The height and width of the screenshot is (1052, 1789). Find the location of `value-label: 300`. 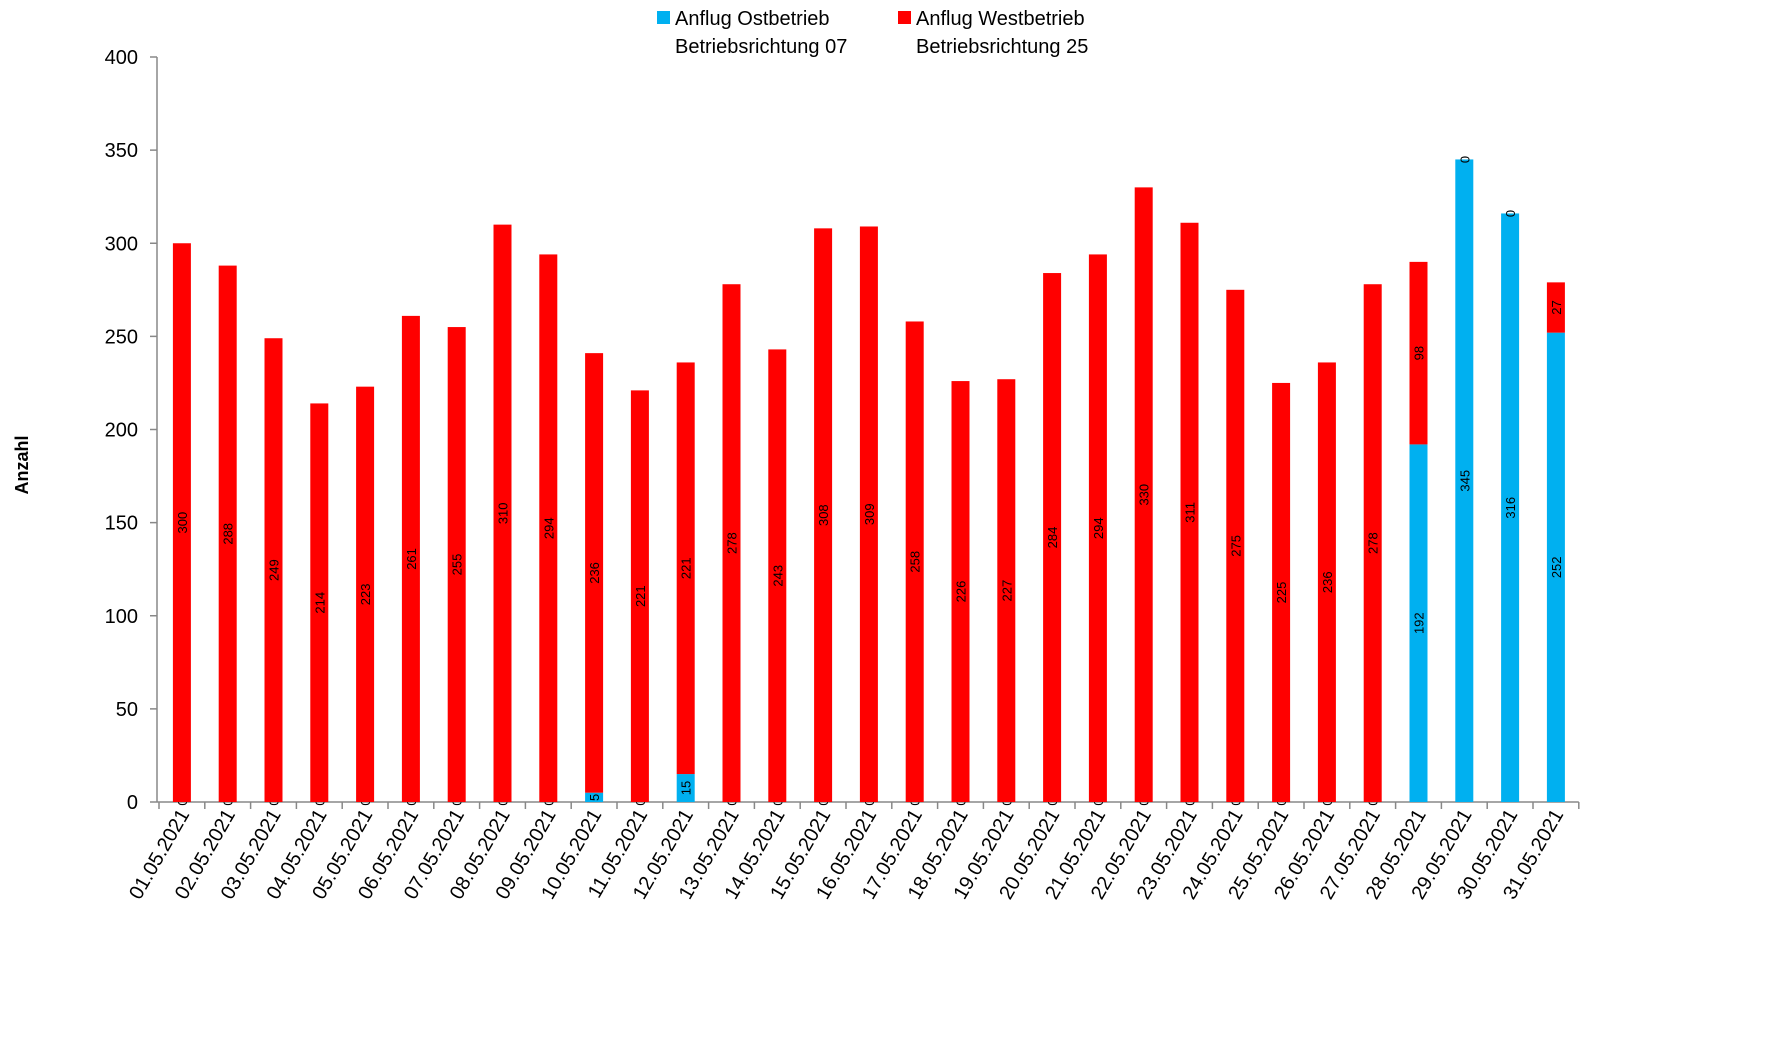

value-label: 300 is located at coordinates (182, 523).